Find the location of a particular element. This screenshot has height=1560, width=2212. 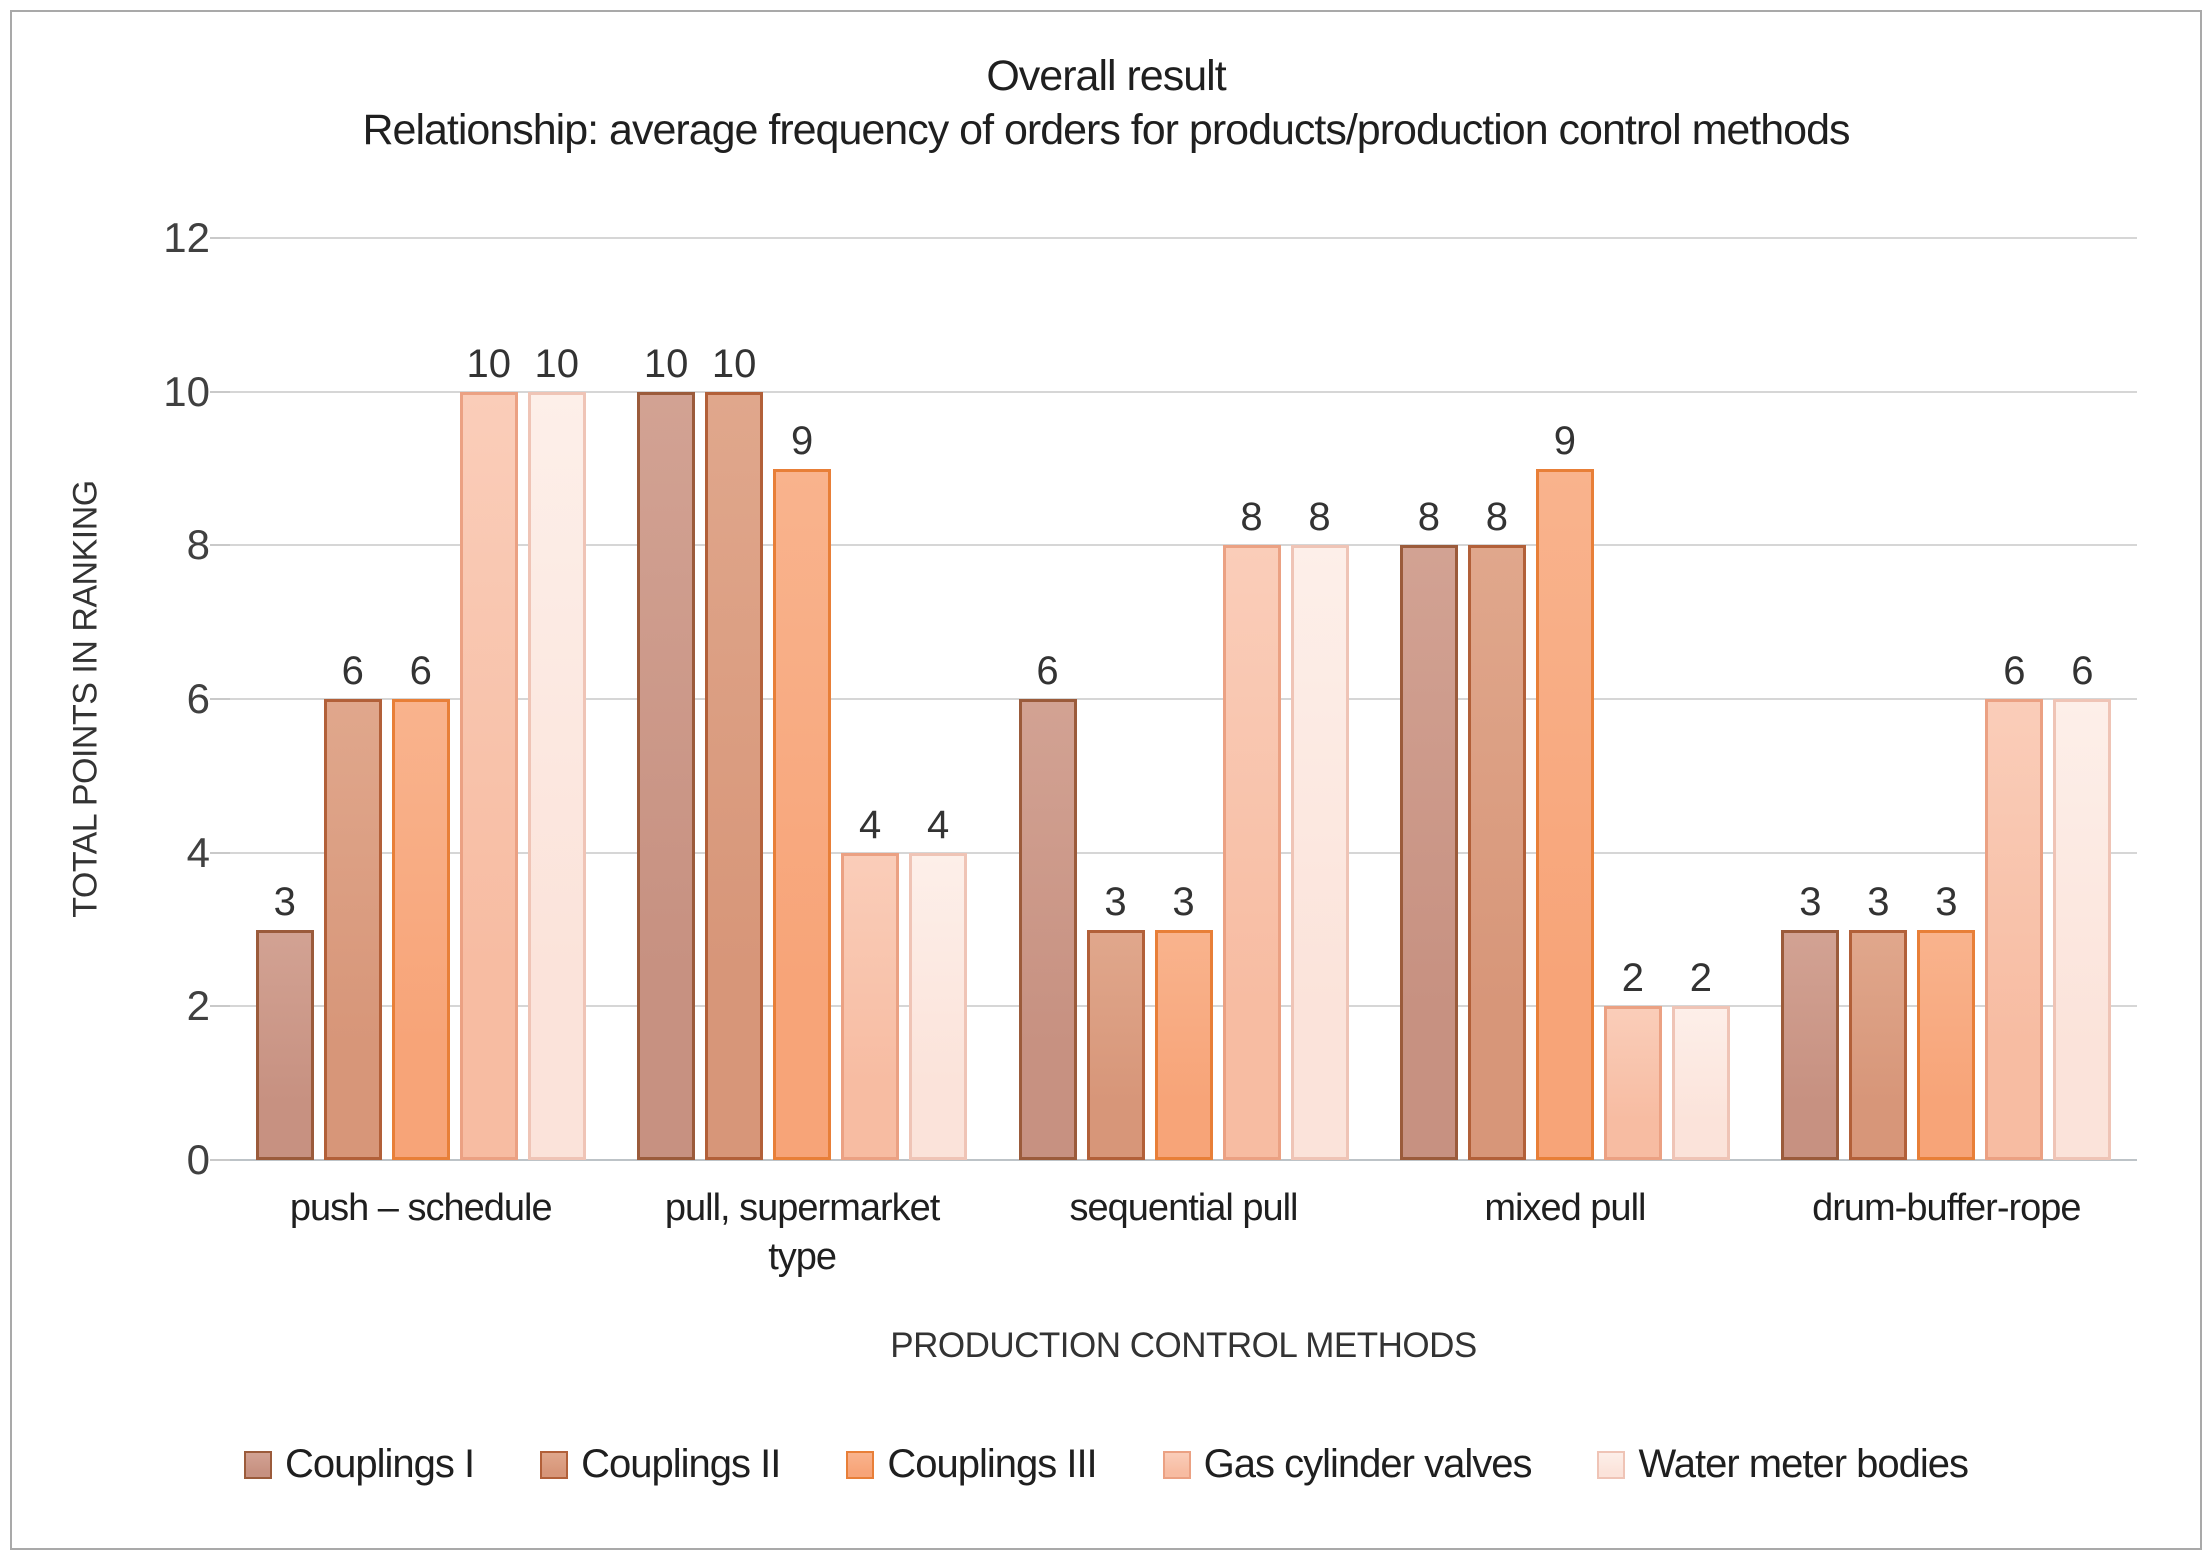

bar-cell: 9 is located at coordinates (1564, 699).